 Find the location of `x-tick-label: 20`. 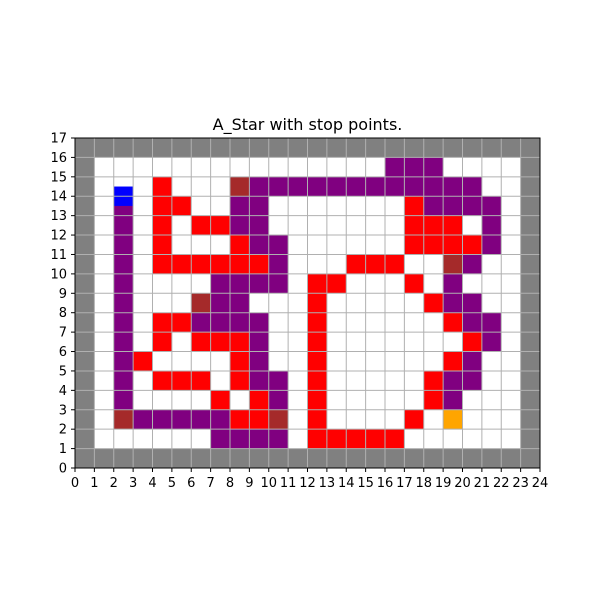

x-tick-label: 20 is located at coordinates (462, 483).